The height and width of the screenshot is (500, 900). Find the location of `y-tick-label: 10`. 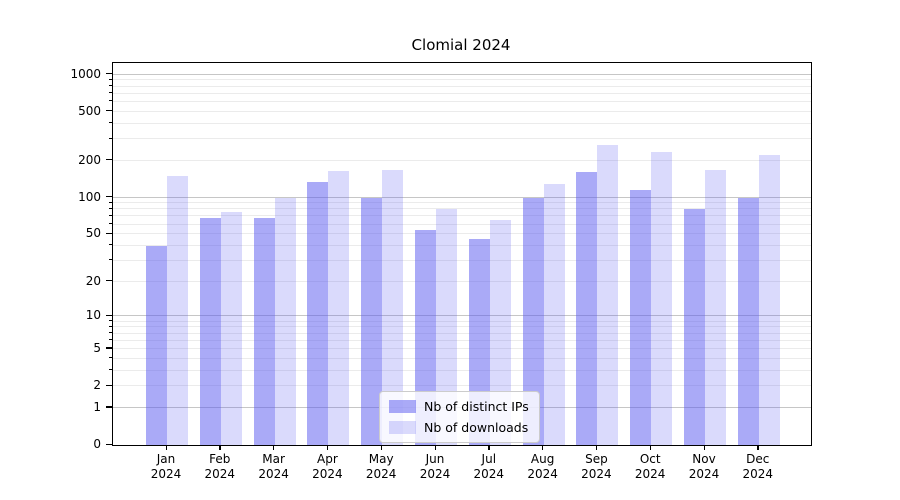

y-tick-label: 10 is located at coordinates (93, 315).